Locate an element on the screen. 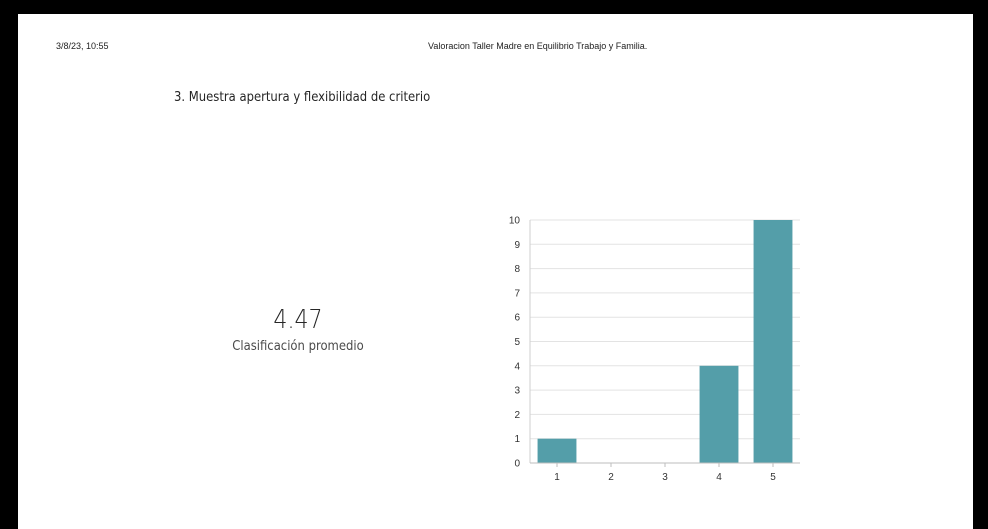 The height and width of the screenshot is (529, 988). x-tick-label-5: 5 is located at coordinates (773, 477).